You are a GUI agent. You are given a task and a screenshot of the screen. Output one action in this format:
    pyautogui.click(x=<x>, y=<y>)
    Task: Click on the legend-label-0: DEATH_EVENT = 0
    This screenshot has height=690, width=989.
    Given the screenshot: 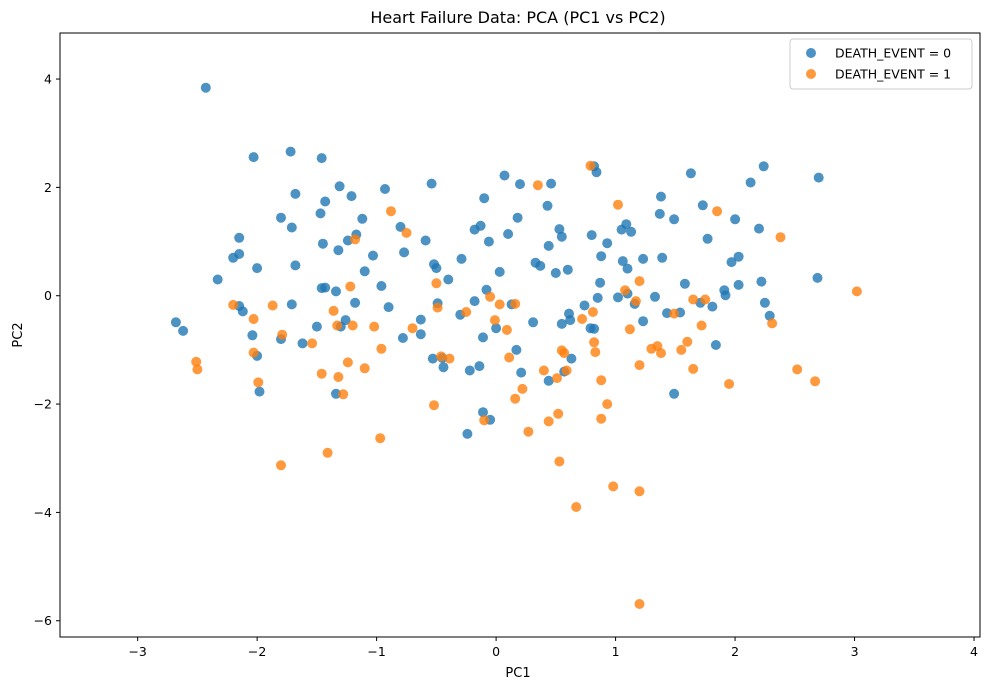 What is the action you would take?
    pyautogui.click(x=893, y=53)
    